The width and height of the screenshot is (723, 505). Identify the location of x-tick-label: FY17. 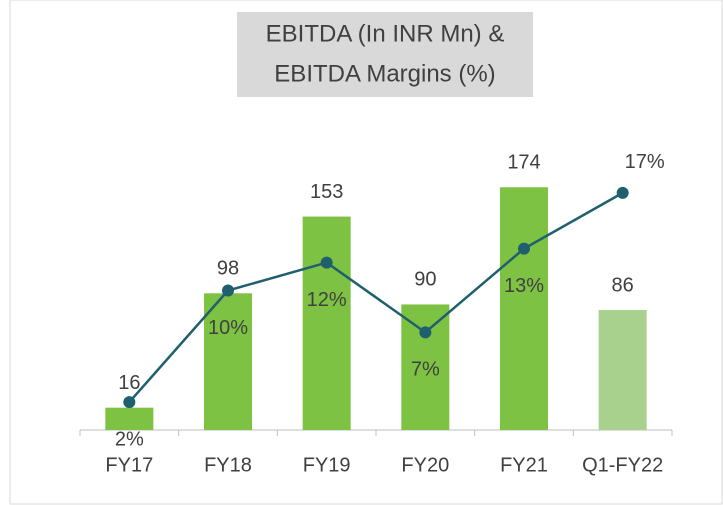
(129, 465).